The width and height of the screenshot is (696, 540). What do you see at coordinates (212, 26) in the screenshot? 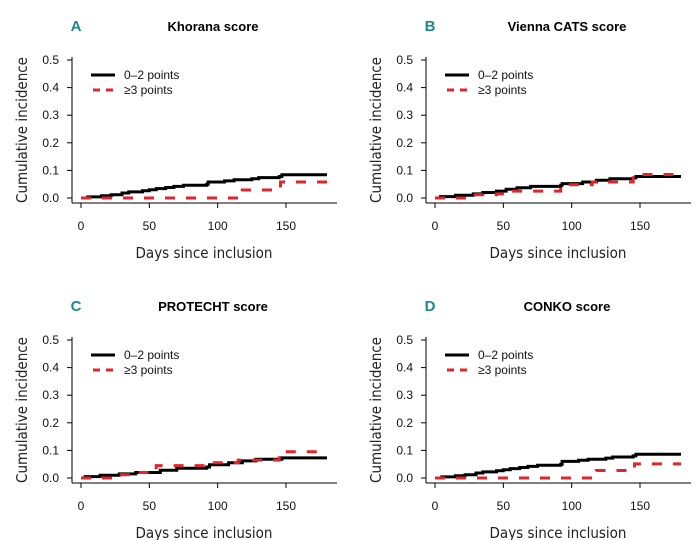
I see `chart-title: Khorana score` at bounding box center [212, 26].